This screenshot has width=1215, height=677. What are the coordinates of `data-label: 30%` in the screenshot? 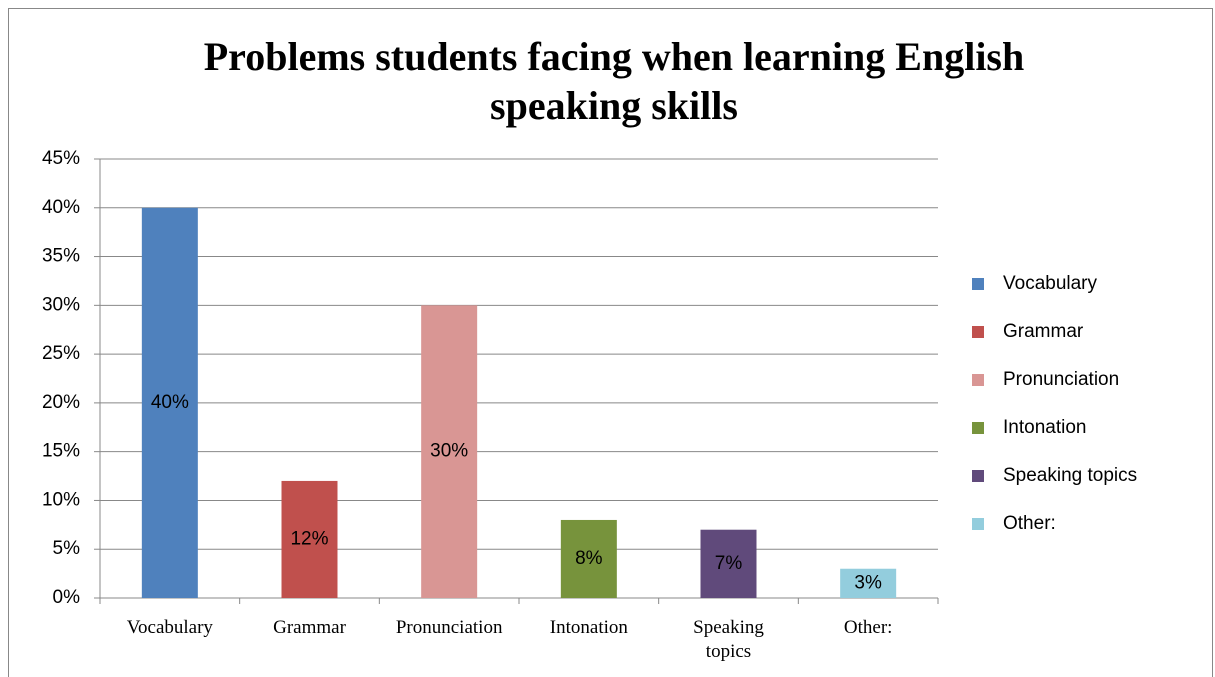 It's located at (449, 451).